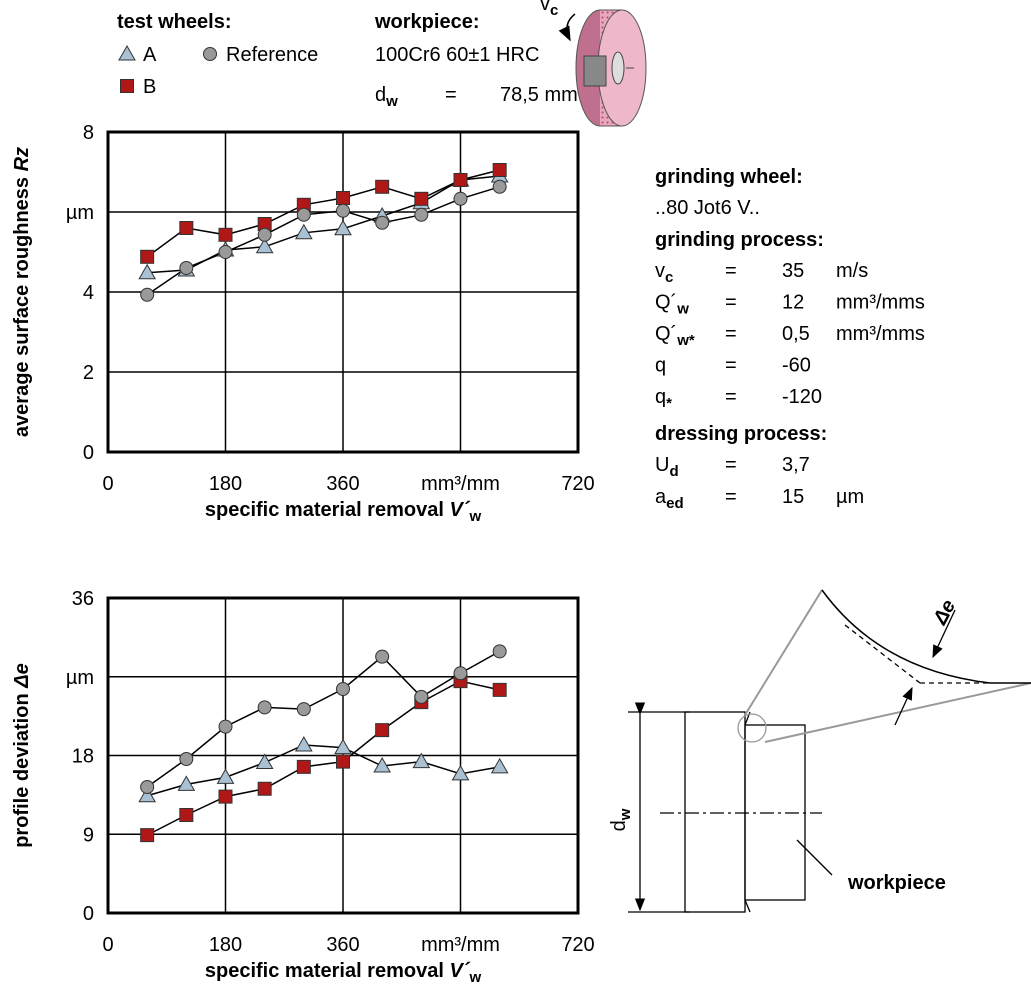 The height and width of the screenshot is (994, 1031). What do you see at coordinates (852, 271) in the screenshot?
I see `param-unit: m/s` at bounding box center [852, 271].